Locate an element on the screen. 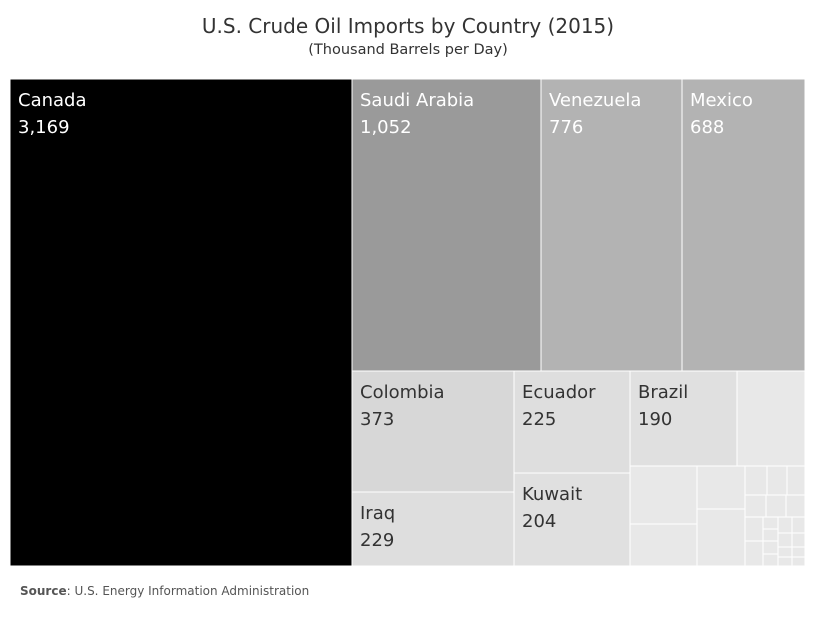 Image resolution: width=816 pixels, height=619 pixels. tile-label-venezuela: Venezuela is located at coordinates (595, 100).